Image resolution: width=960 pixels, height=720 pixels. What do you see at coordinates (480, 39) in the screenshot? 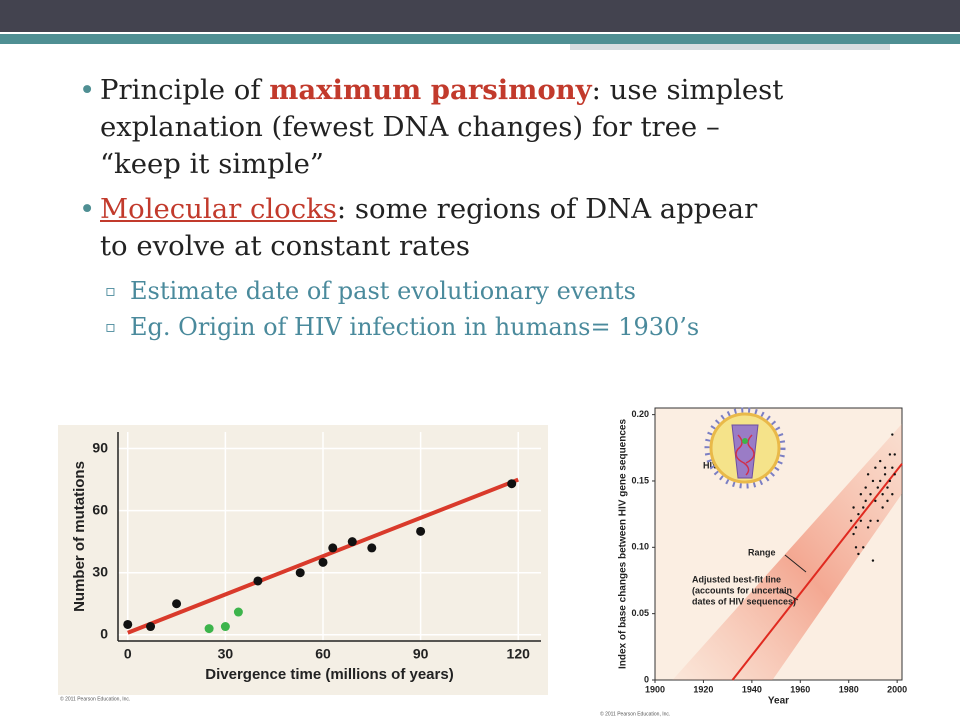
I see `header-stripe` at bounding box center [480, 39].